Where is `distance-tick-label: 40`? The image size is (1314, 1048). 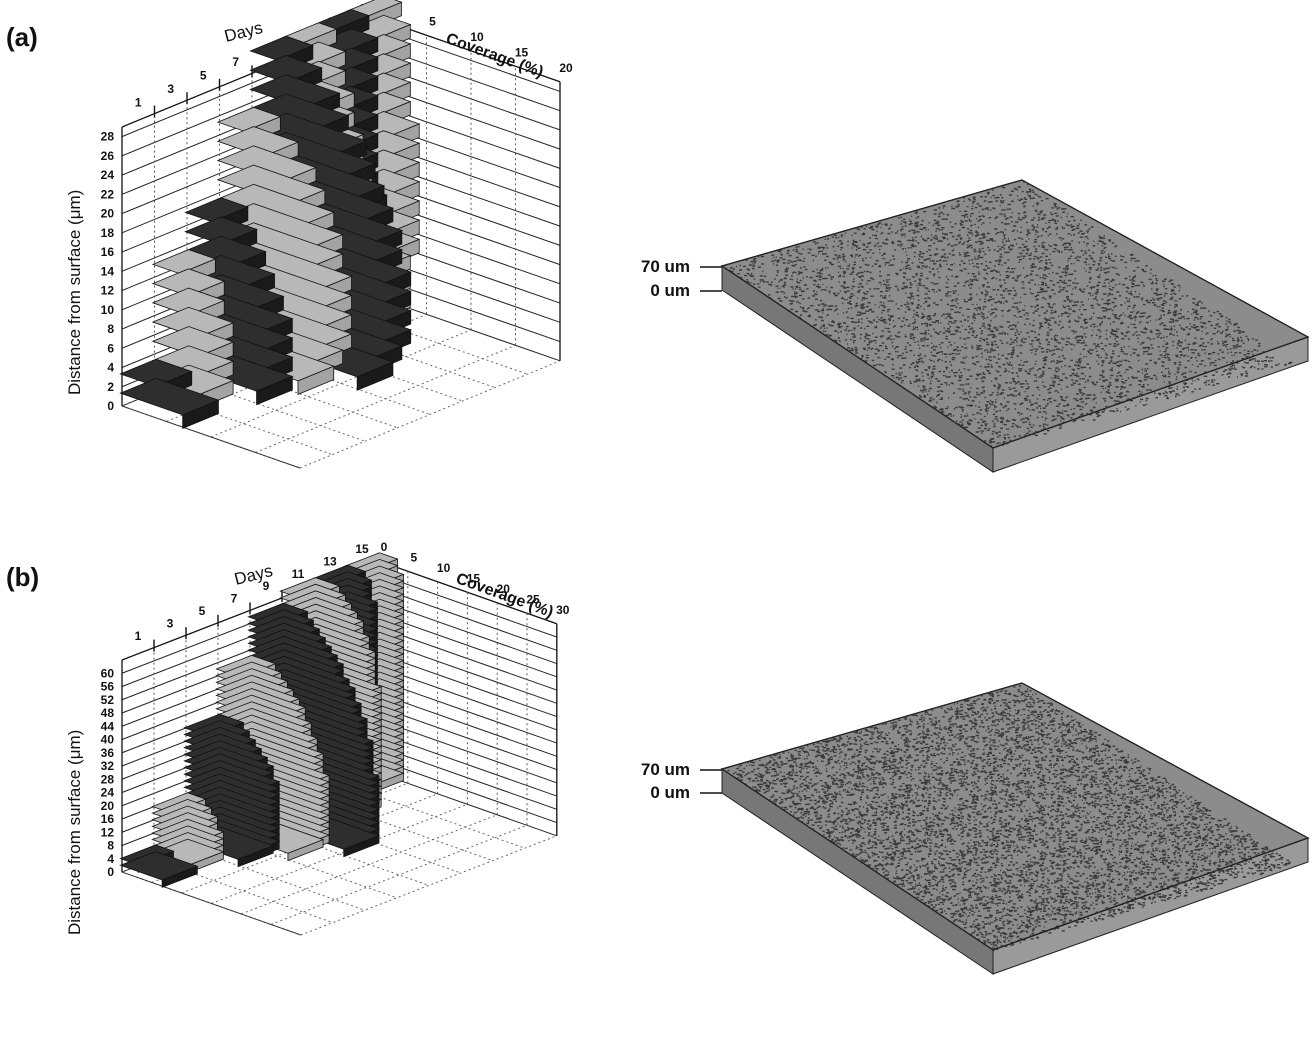 distance-tick-label: 40 is located at coordinates (108, 740).